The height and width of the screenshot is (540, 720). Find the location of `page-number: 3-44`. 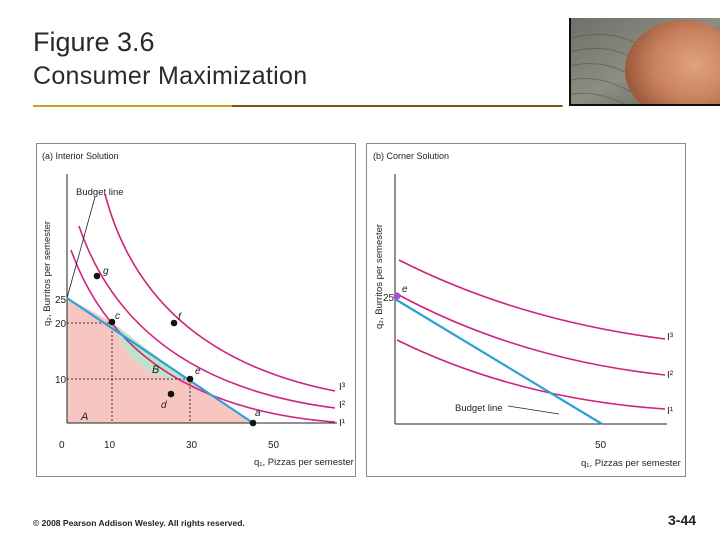

page-number: 3-44 is located at coordinates (682, 520).